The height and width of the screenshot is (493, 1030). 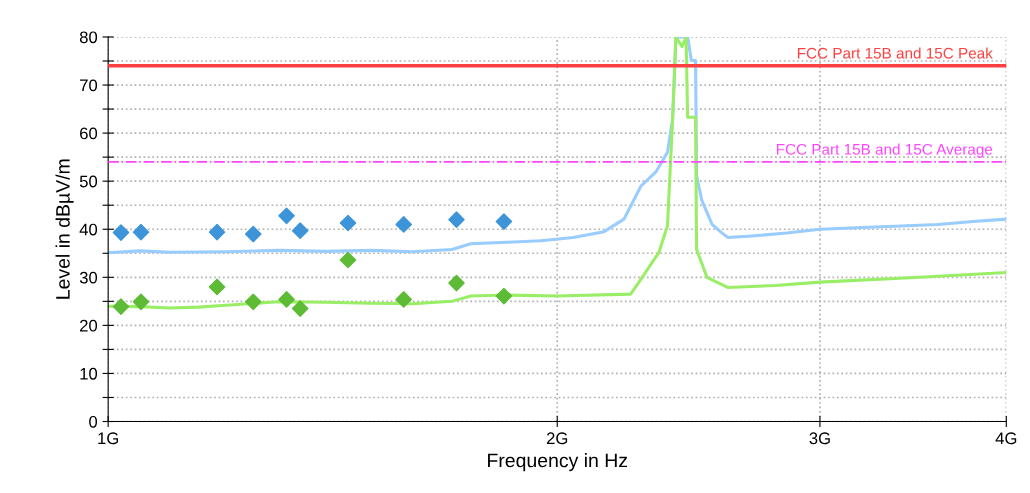 I want to click on y-tick-label: 20, so click(x=89, y=325).